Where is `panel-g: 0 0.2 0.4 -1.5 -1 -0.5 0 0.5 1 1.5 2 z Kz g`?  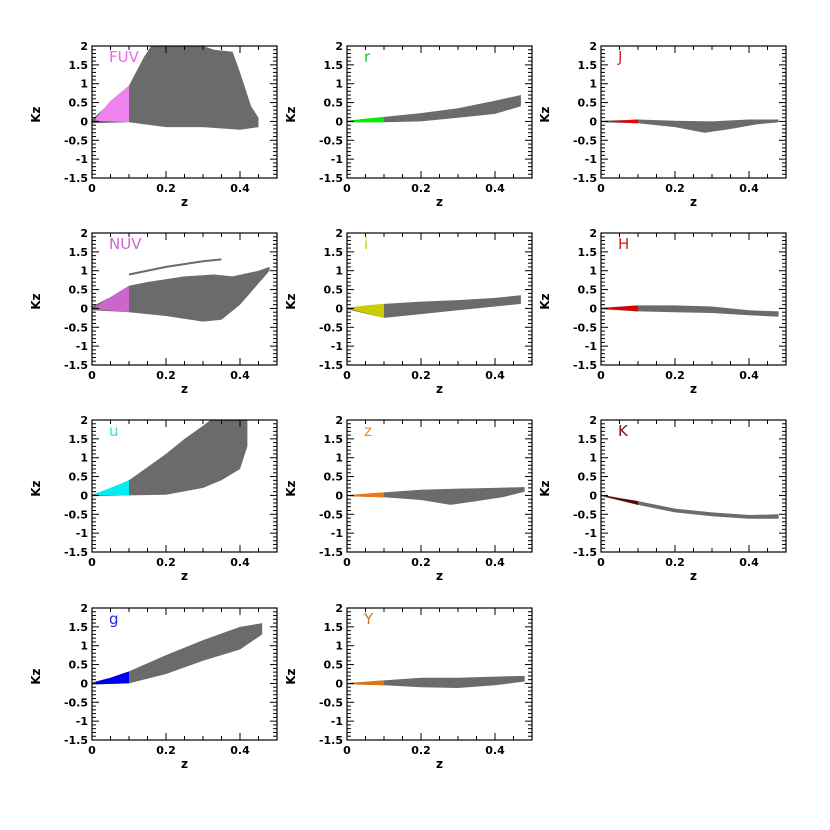
panel-g: 0 0.2 0.4 -1.5 -1 -0.5 0 0.5 1 1.5 2 z Kz g is located at coordinates (153, 686).